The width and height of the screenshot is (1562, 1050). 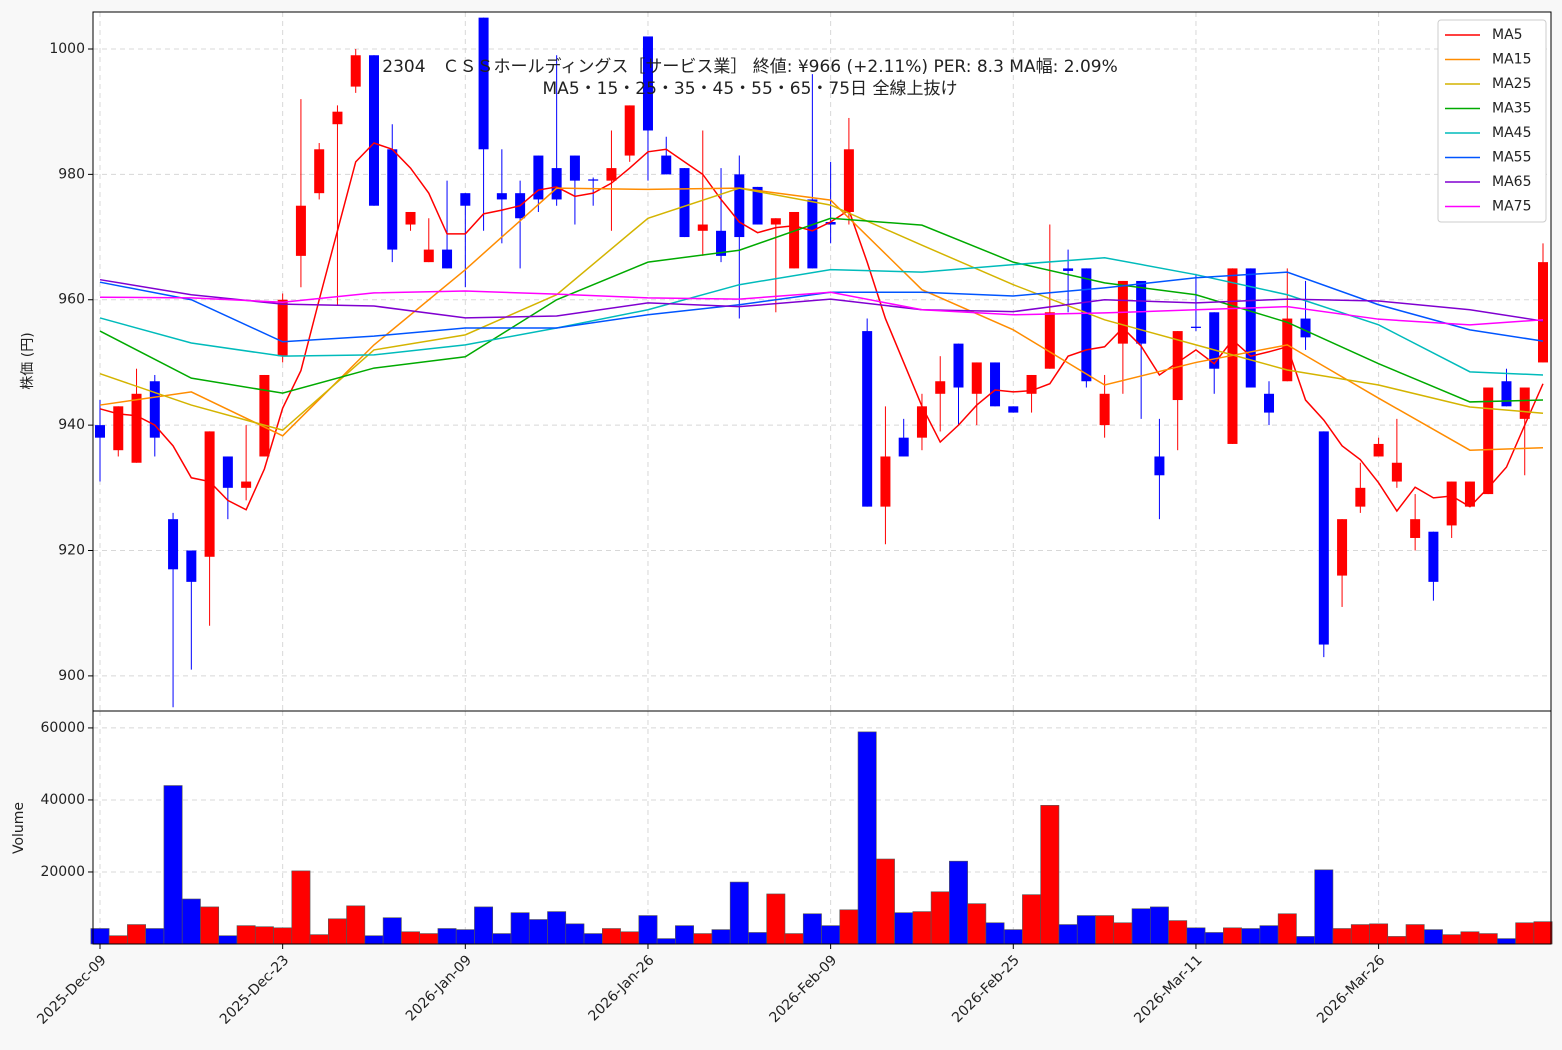 I want to click on x-tick-label: 2026-Jan-09, so click(x=439, y=988).